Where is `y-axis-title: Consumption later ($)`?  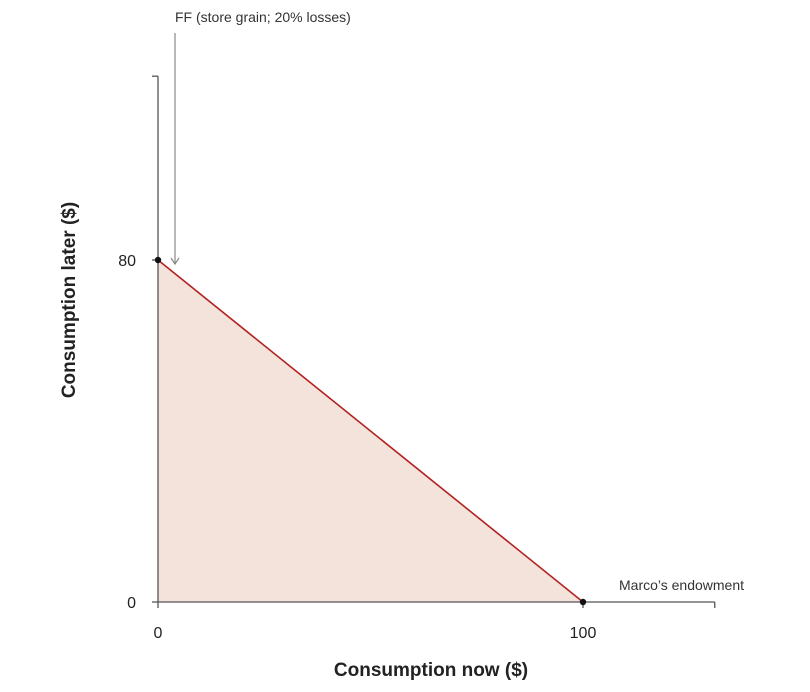 y-axis-title: Consumption later ($) is located at coordinates (69, 300).